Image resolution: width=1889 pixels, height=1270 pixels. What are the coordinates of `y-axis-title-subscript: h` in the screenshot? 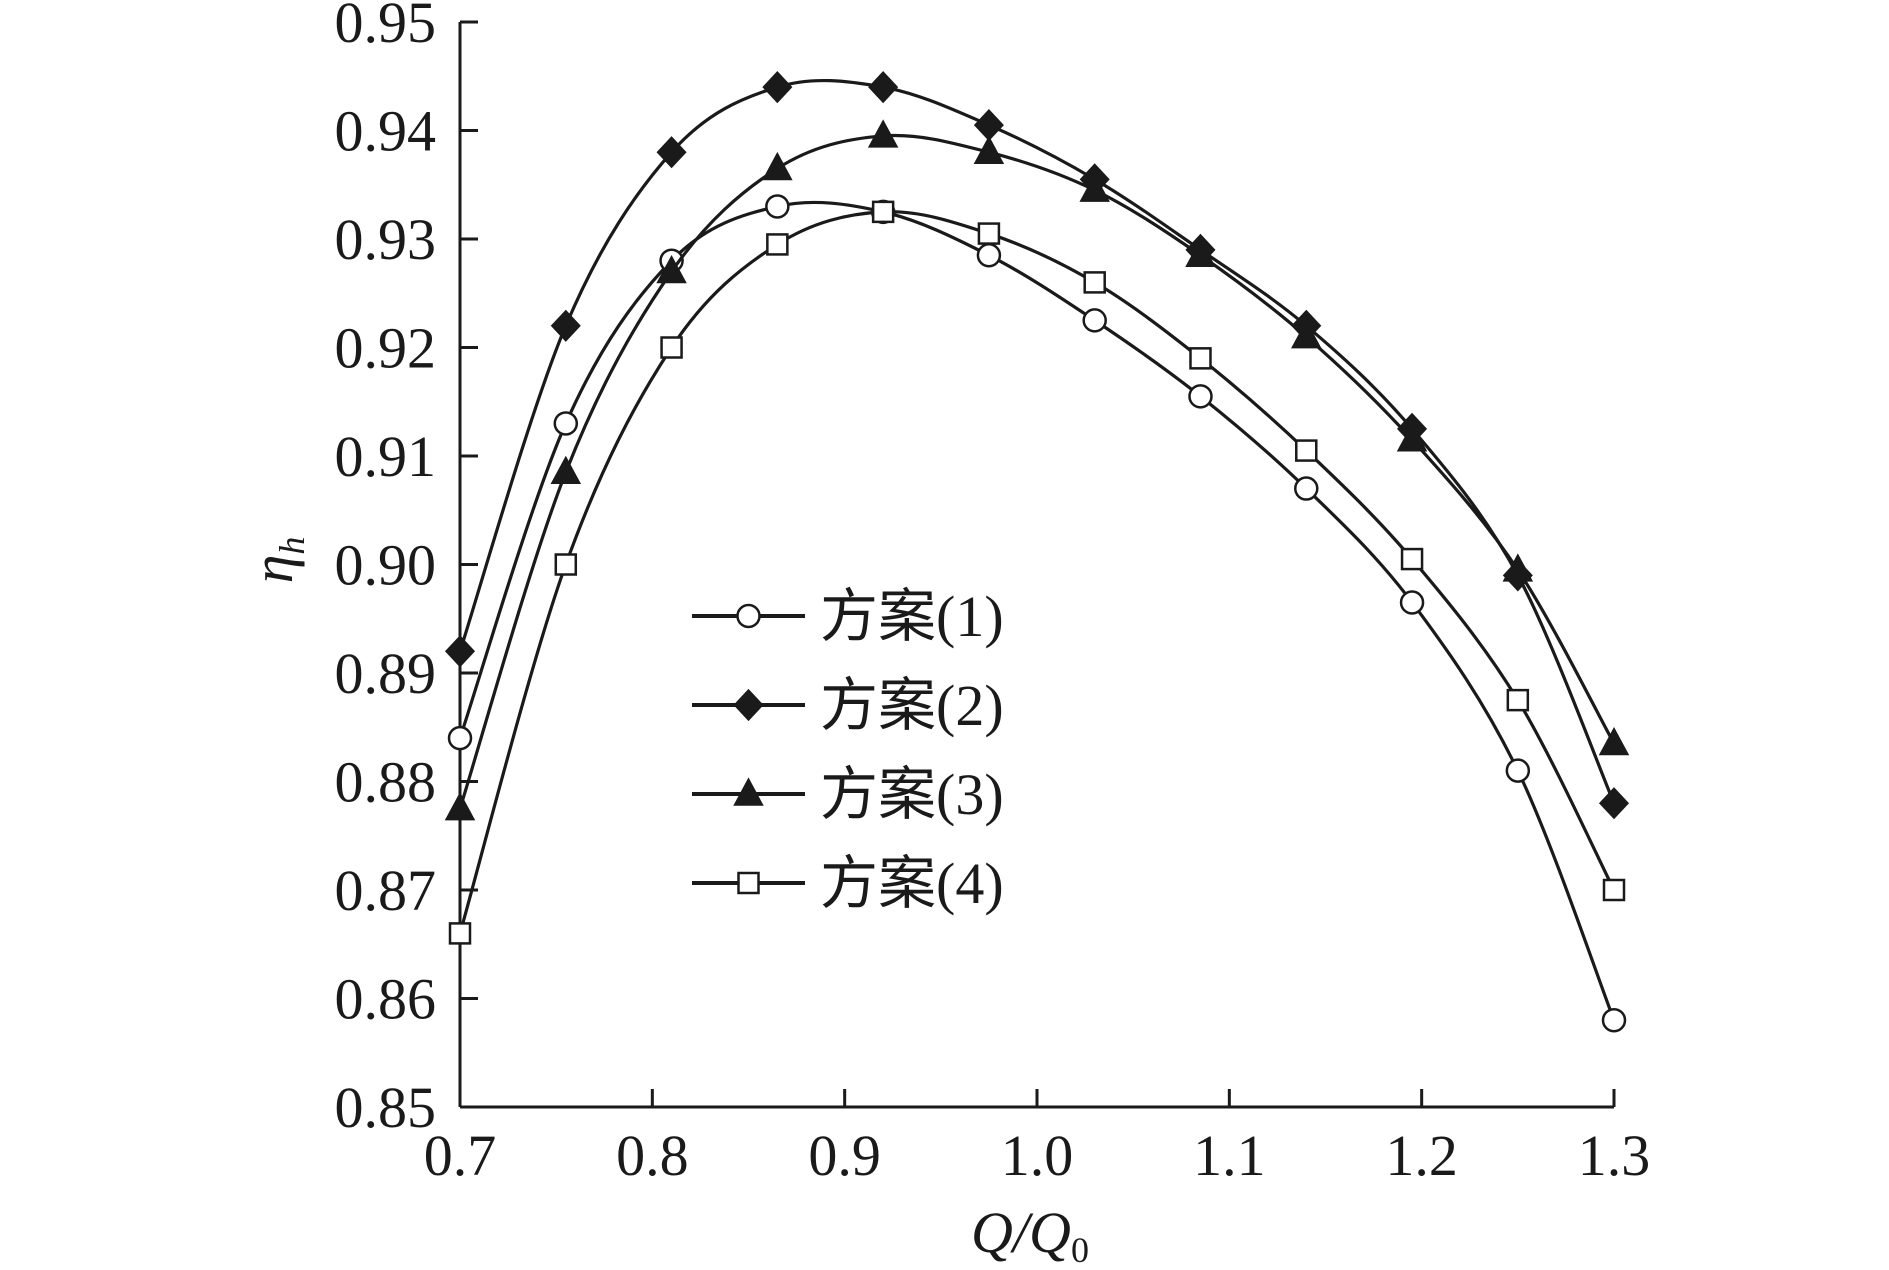 It's located at (292, 546).